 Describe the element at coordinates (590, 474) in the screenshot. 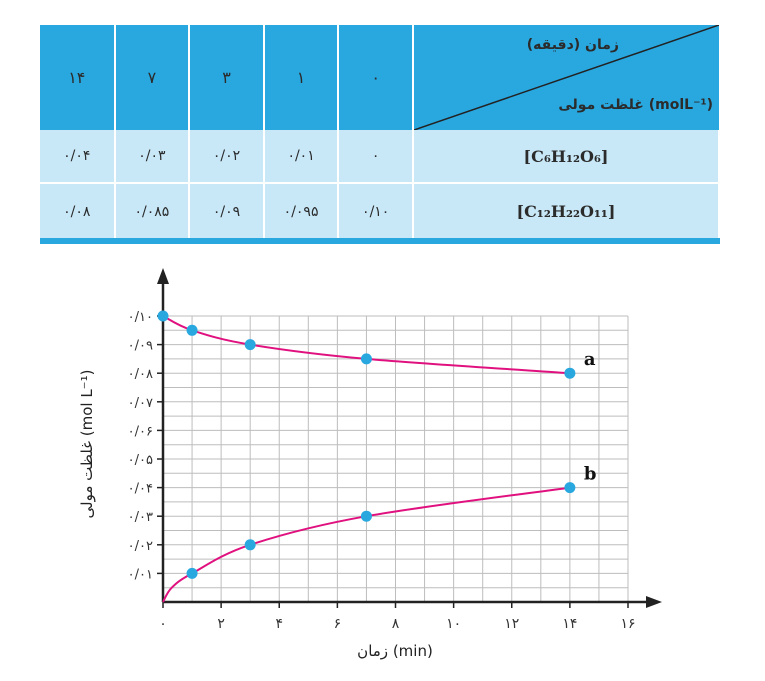

I see `series-label-b: b` at that location.